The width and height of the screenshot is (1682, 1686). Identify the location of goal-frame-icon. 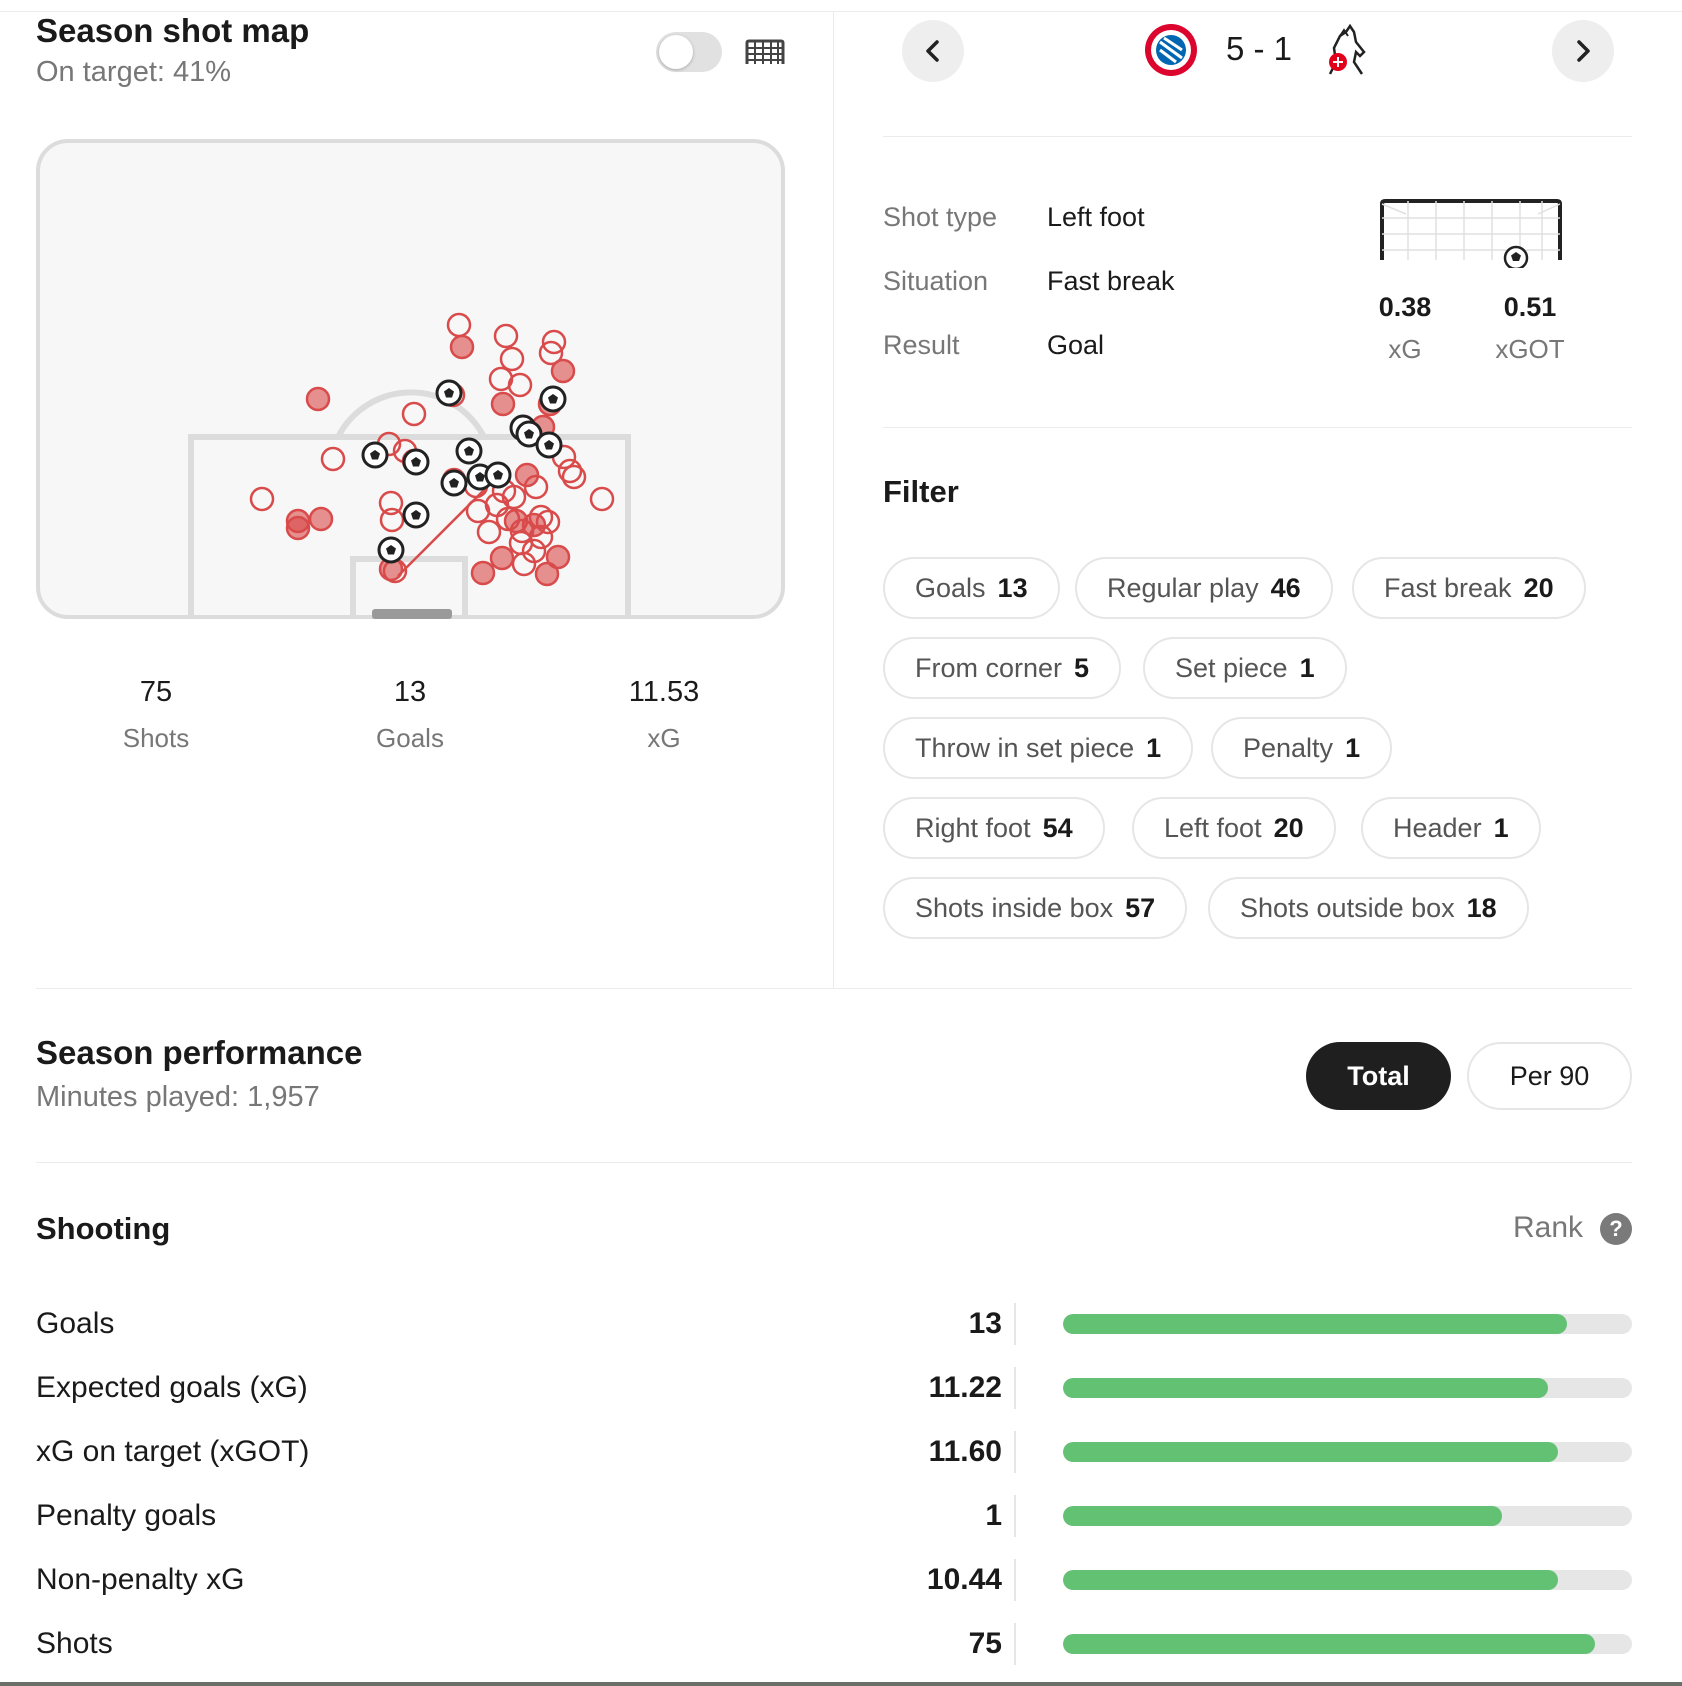
(1471, 233).